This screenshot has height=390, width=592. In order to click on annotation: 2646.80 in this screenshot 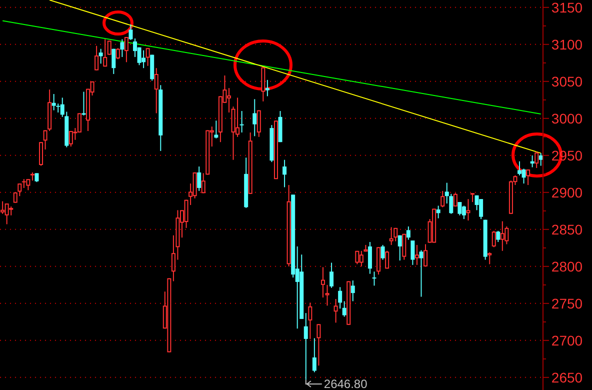, I will do `click(346, 383)`.